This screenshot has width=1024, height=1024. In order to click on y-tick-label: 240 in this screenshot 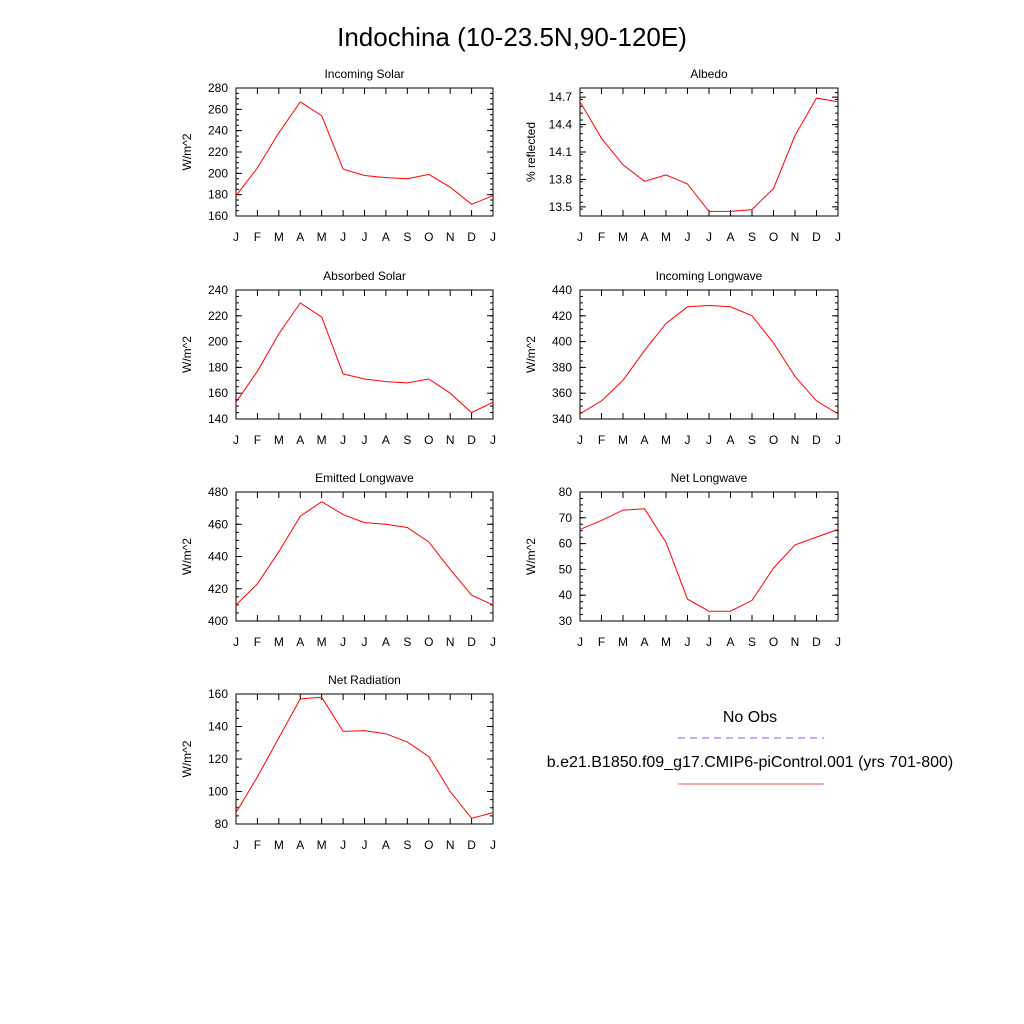, I will do `click(218, 131)`.